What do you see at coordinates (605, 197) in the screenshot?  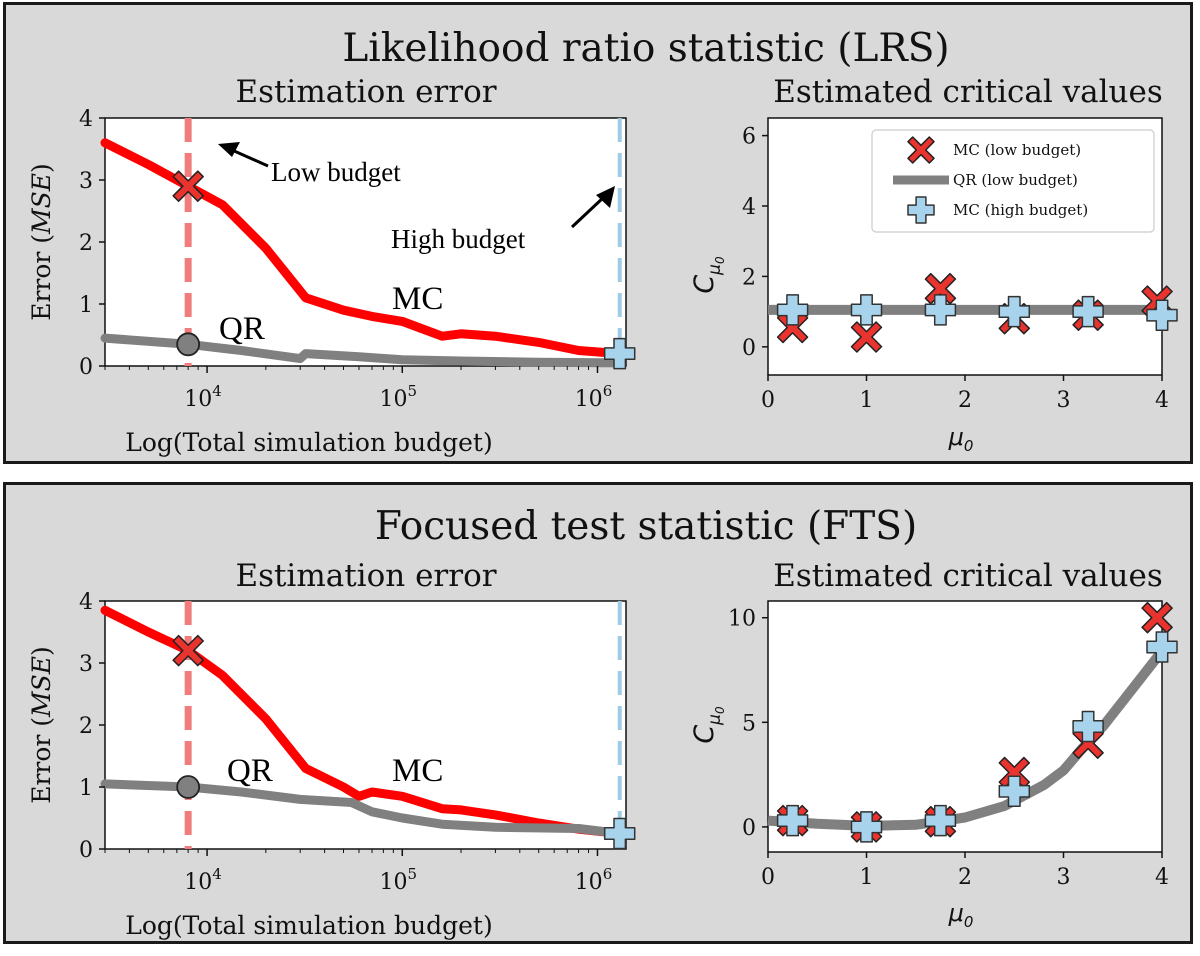 I see `high-budget-arrow-icon` at bounding box center [605, 197].